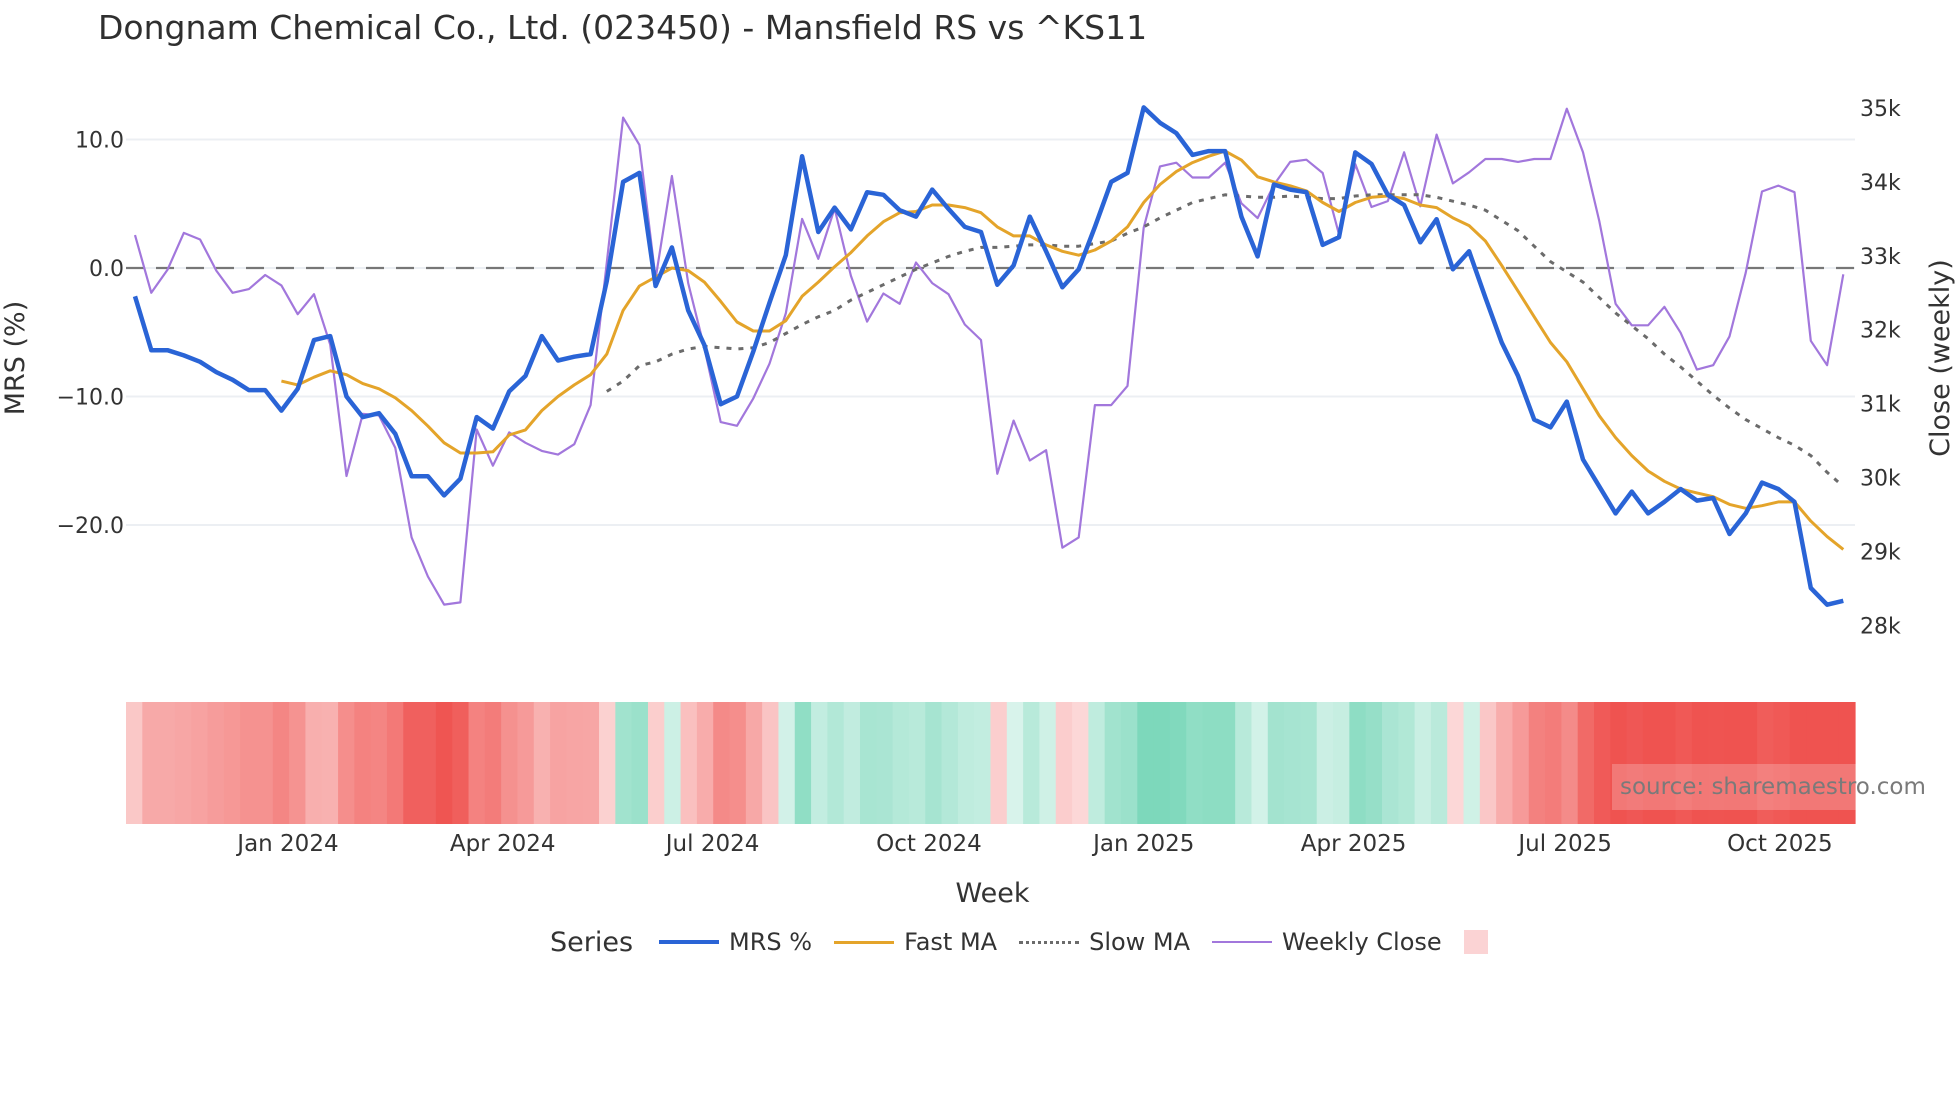 This screenshot has width=1960, height=1102. Describe the element at coordinates (1242, 942) in the screenshot. I see `legend-line-weekly-close-icon` at that location.